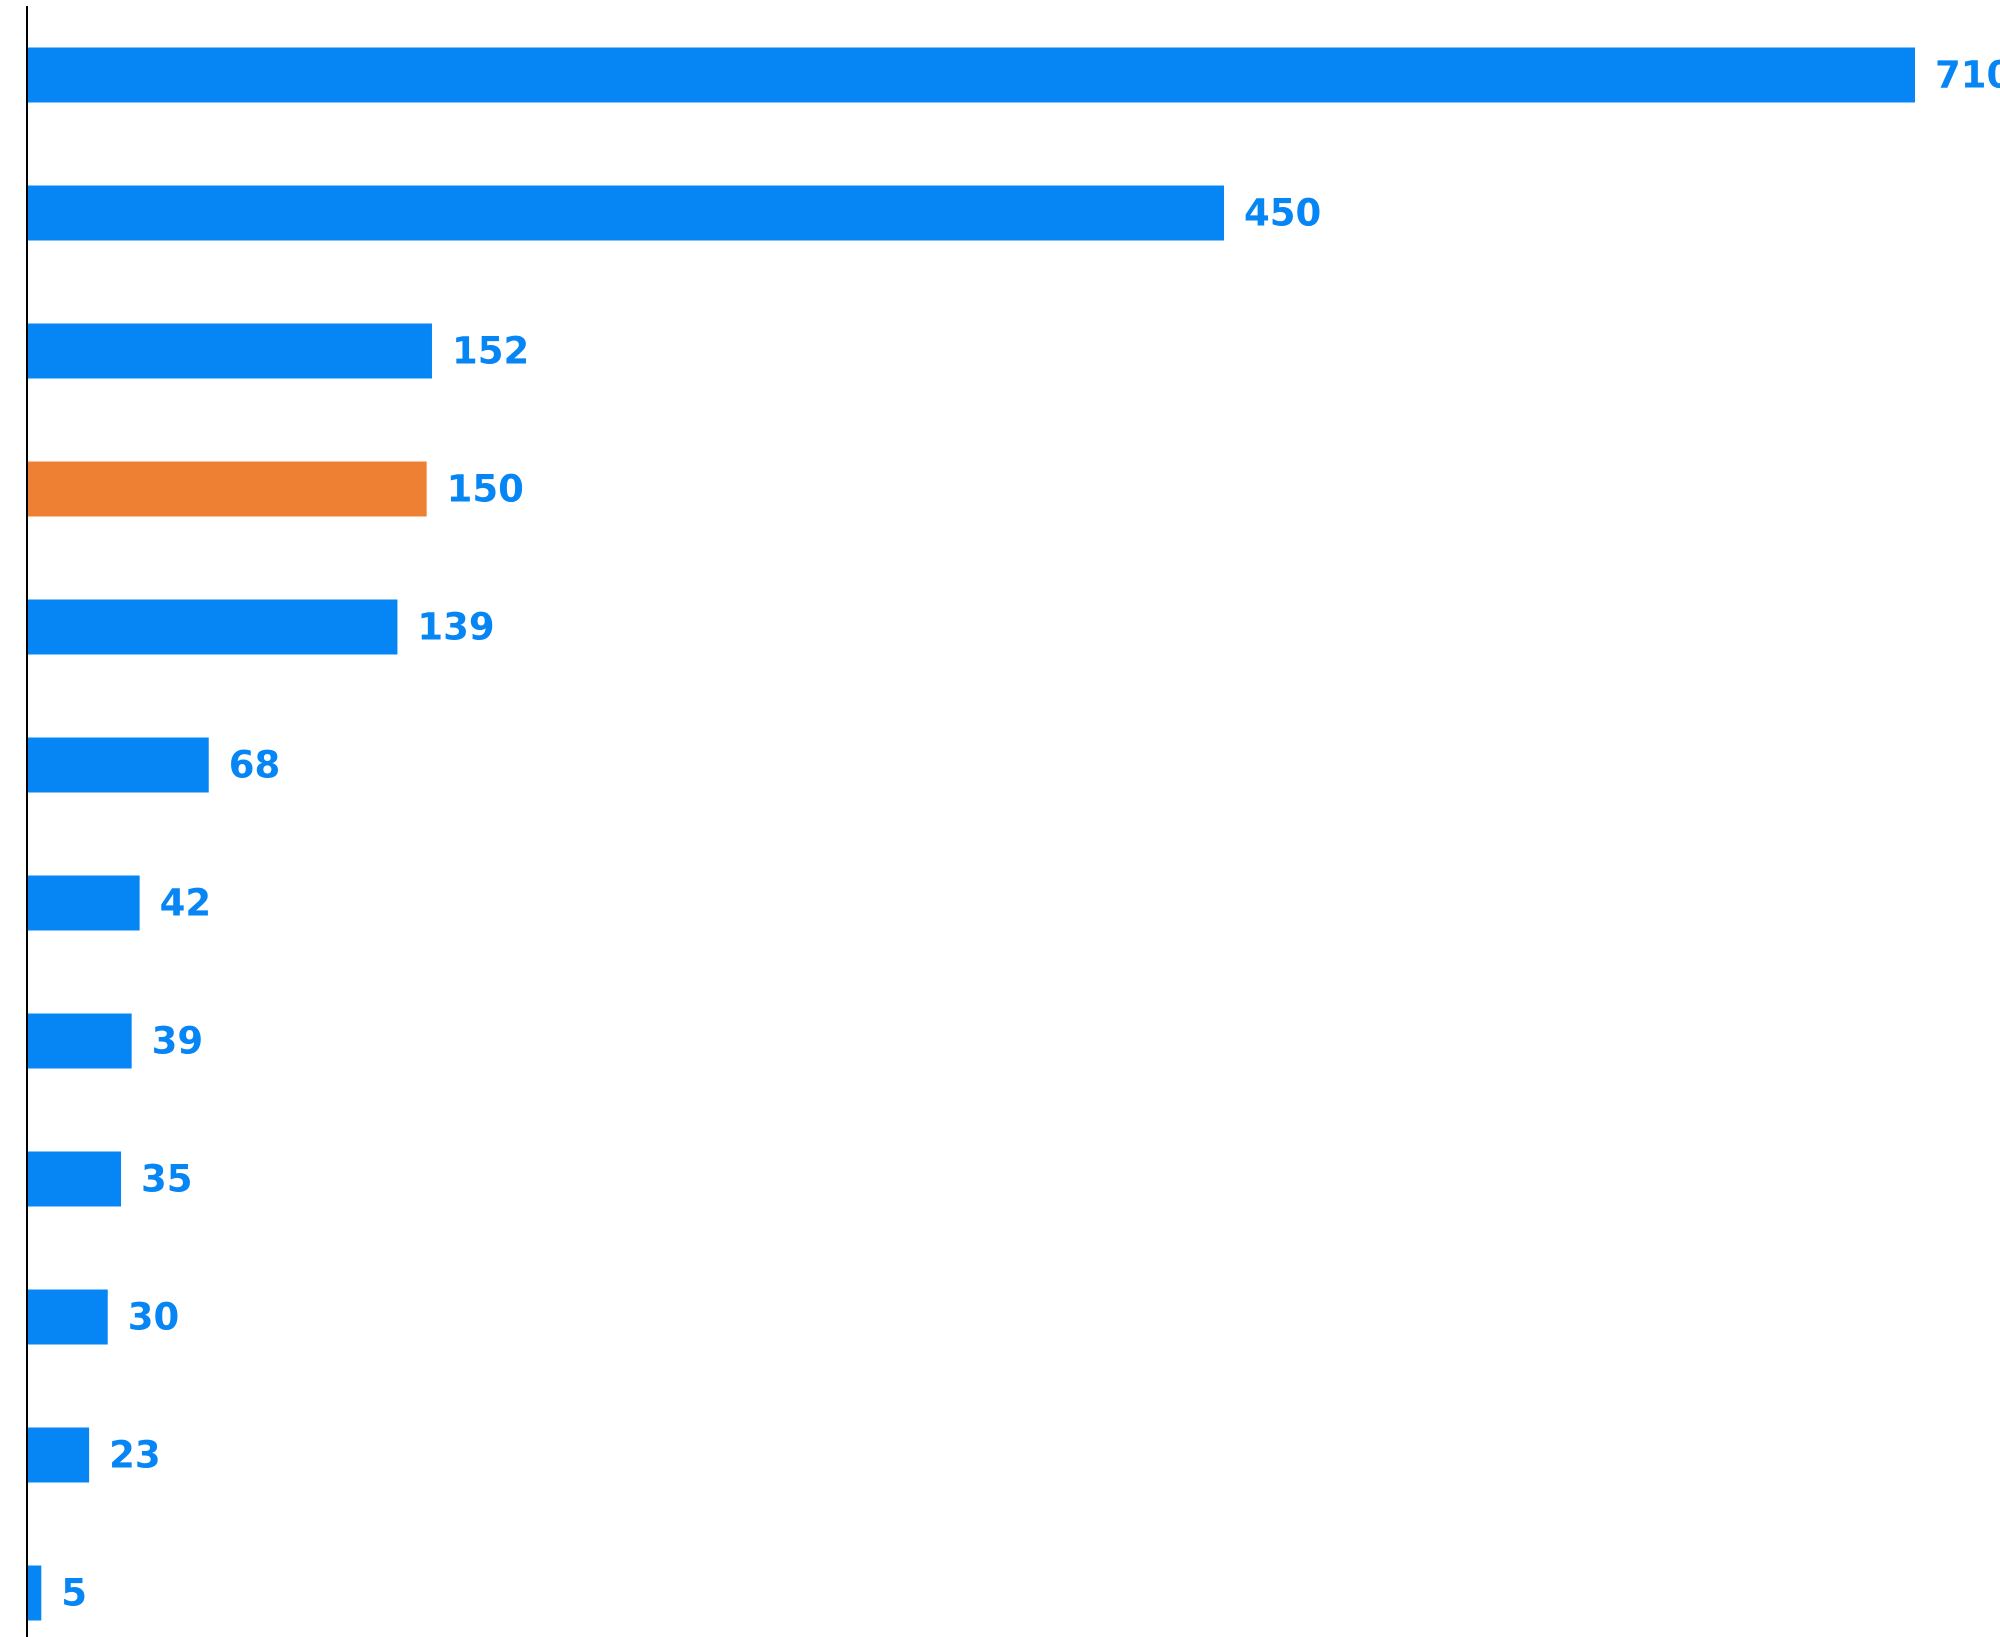 This screenshot has height=1637, width=2000. I want to click on bar-value-label: 150, so click(485, 489).